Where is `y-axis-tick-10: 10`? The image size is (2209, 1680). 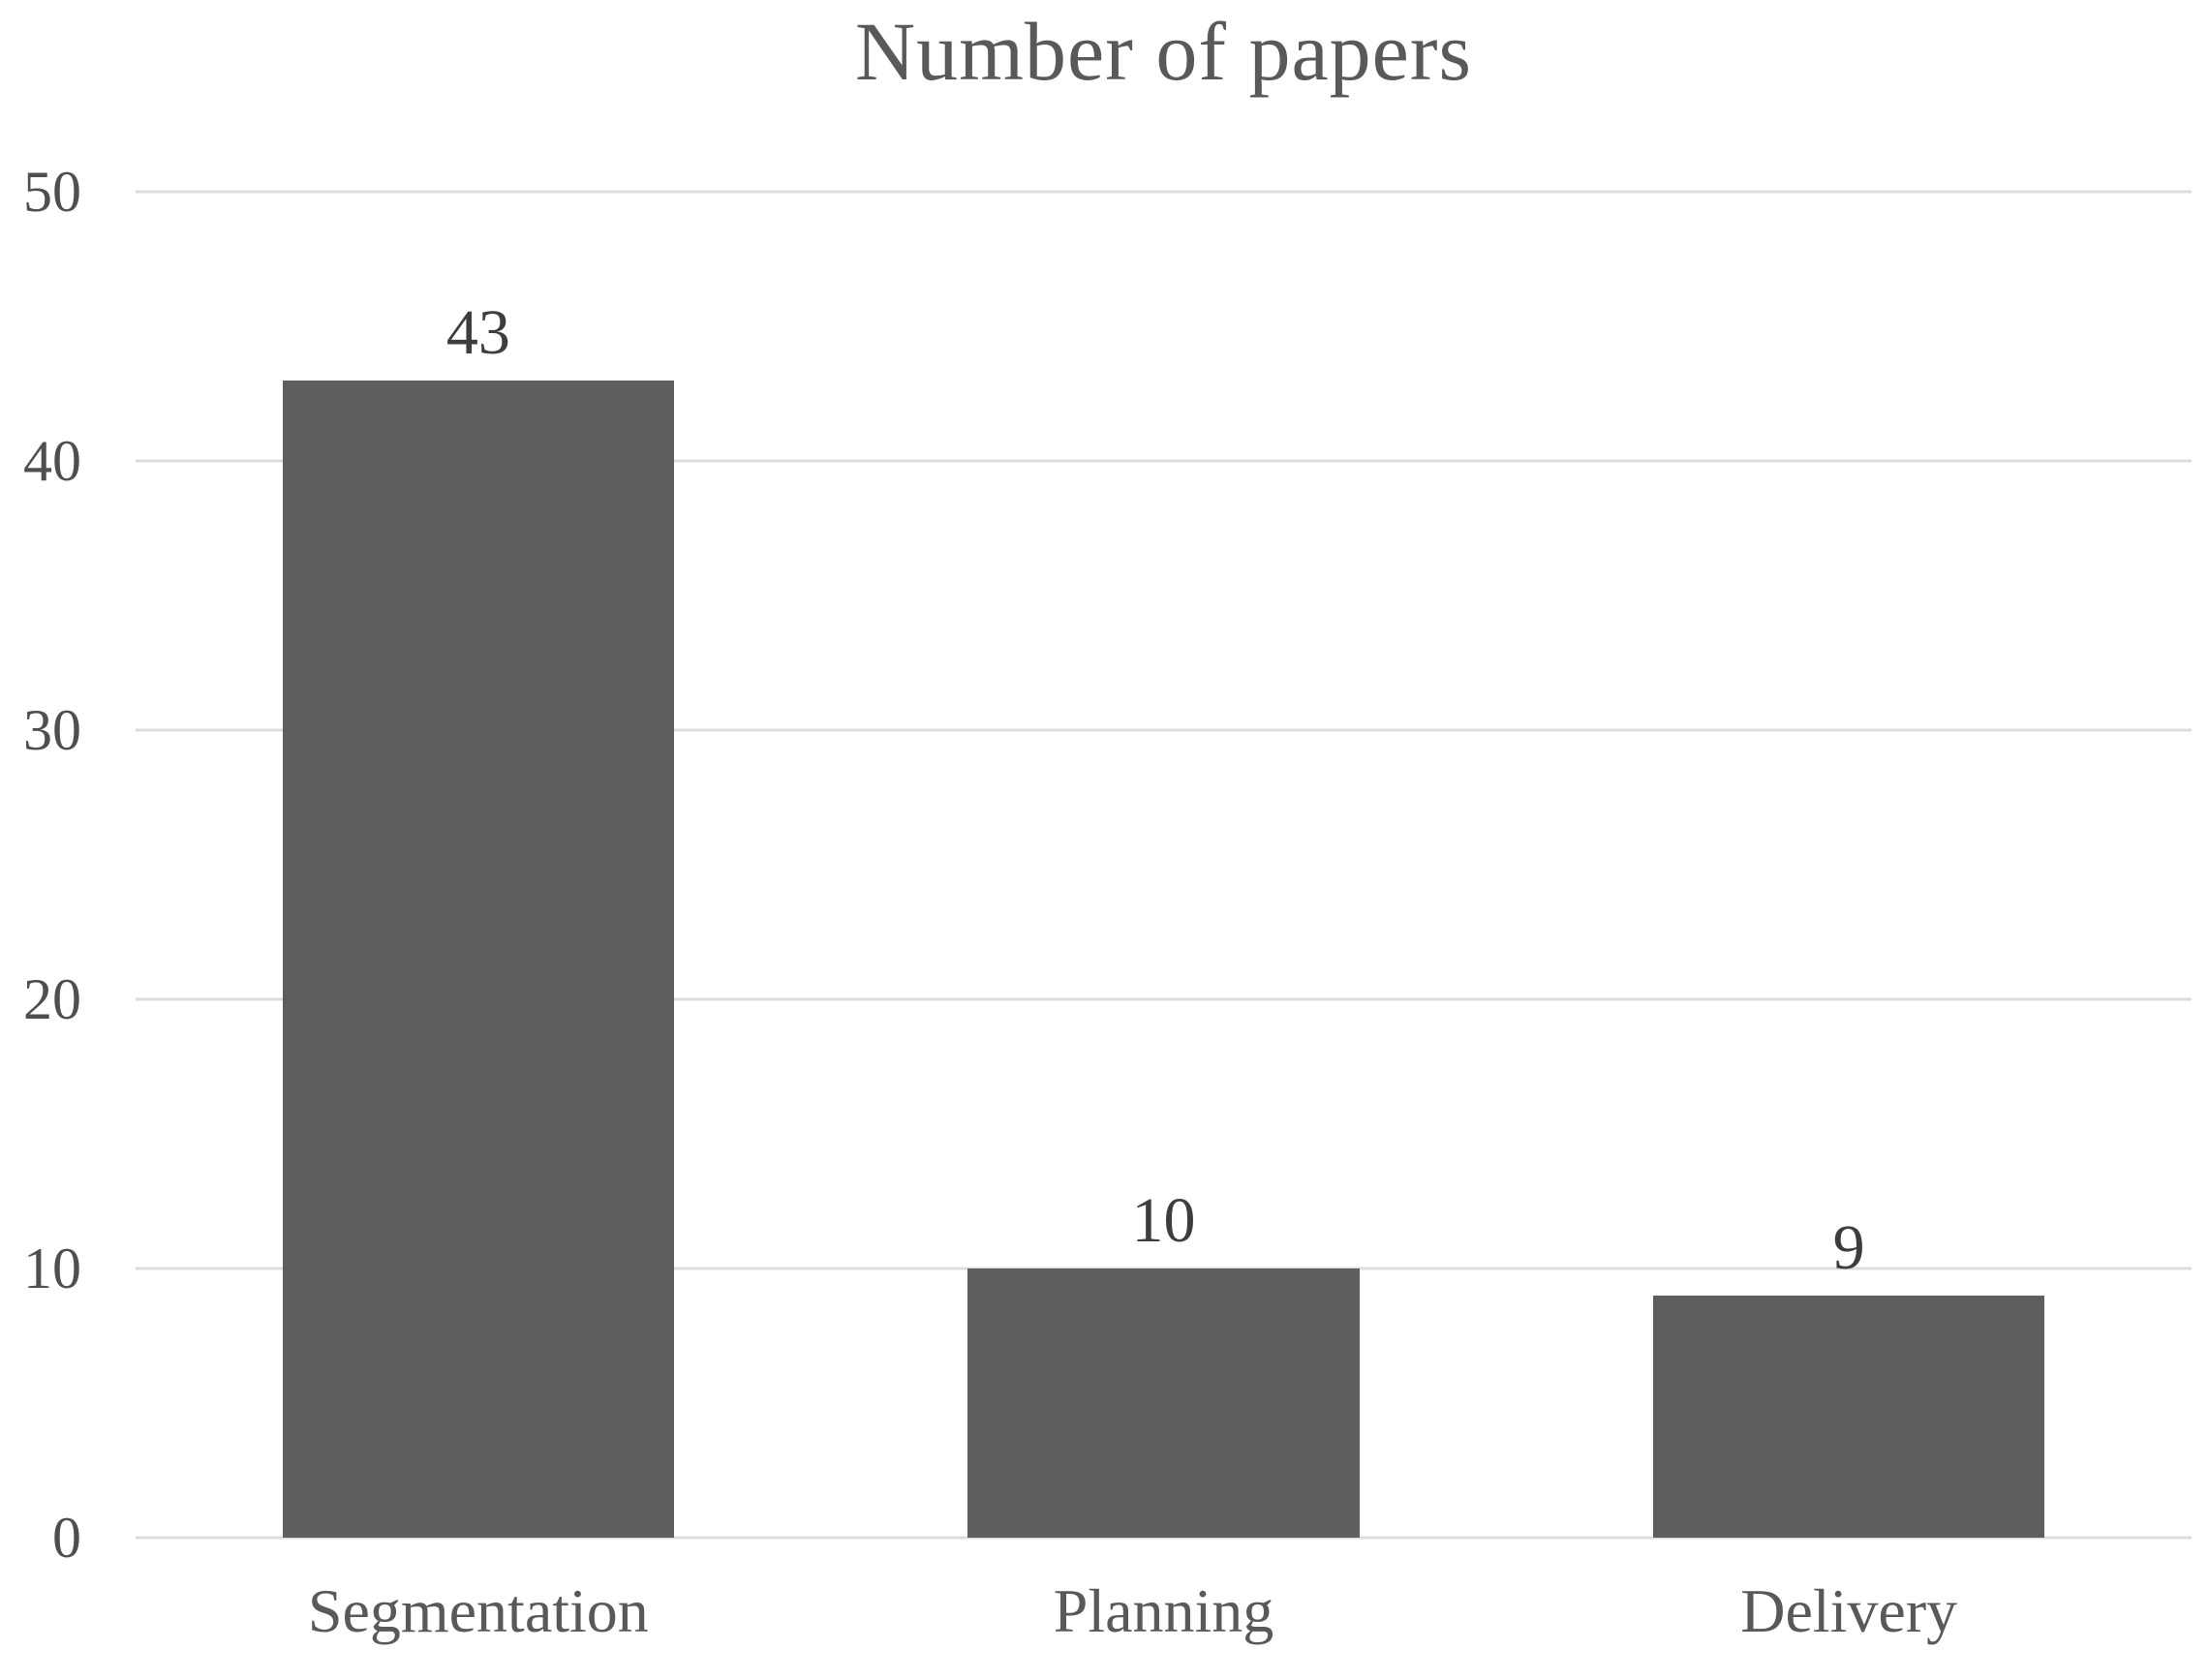
y-axis-tick-10: 10 is located at coordinates (52, 1268).